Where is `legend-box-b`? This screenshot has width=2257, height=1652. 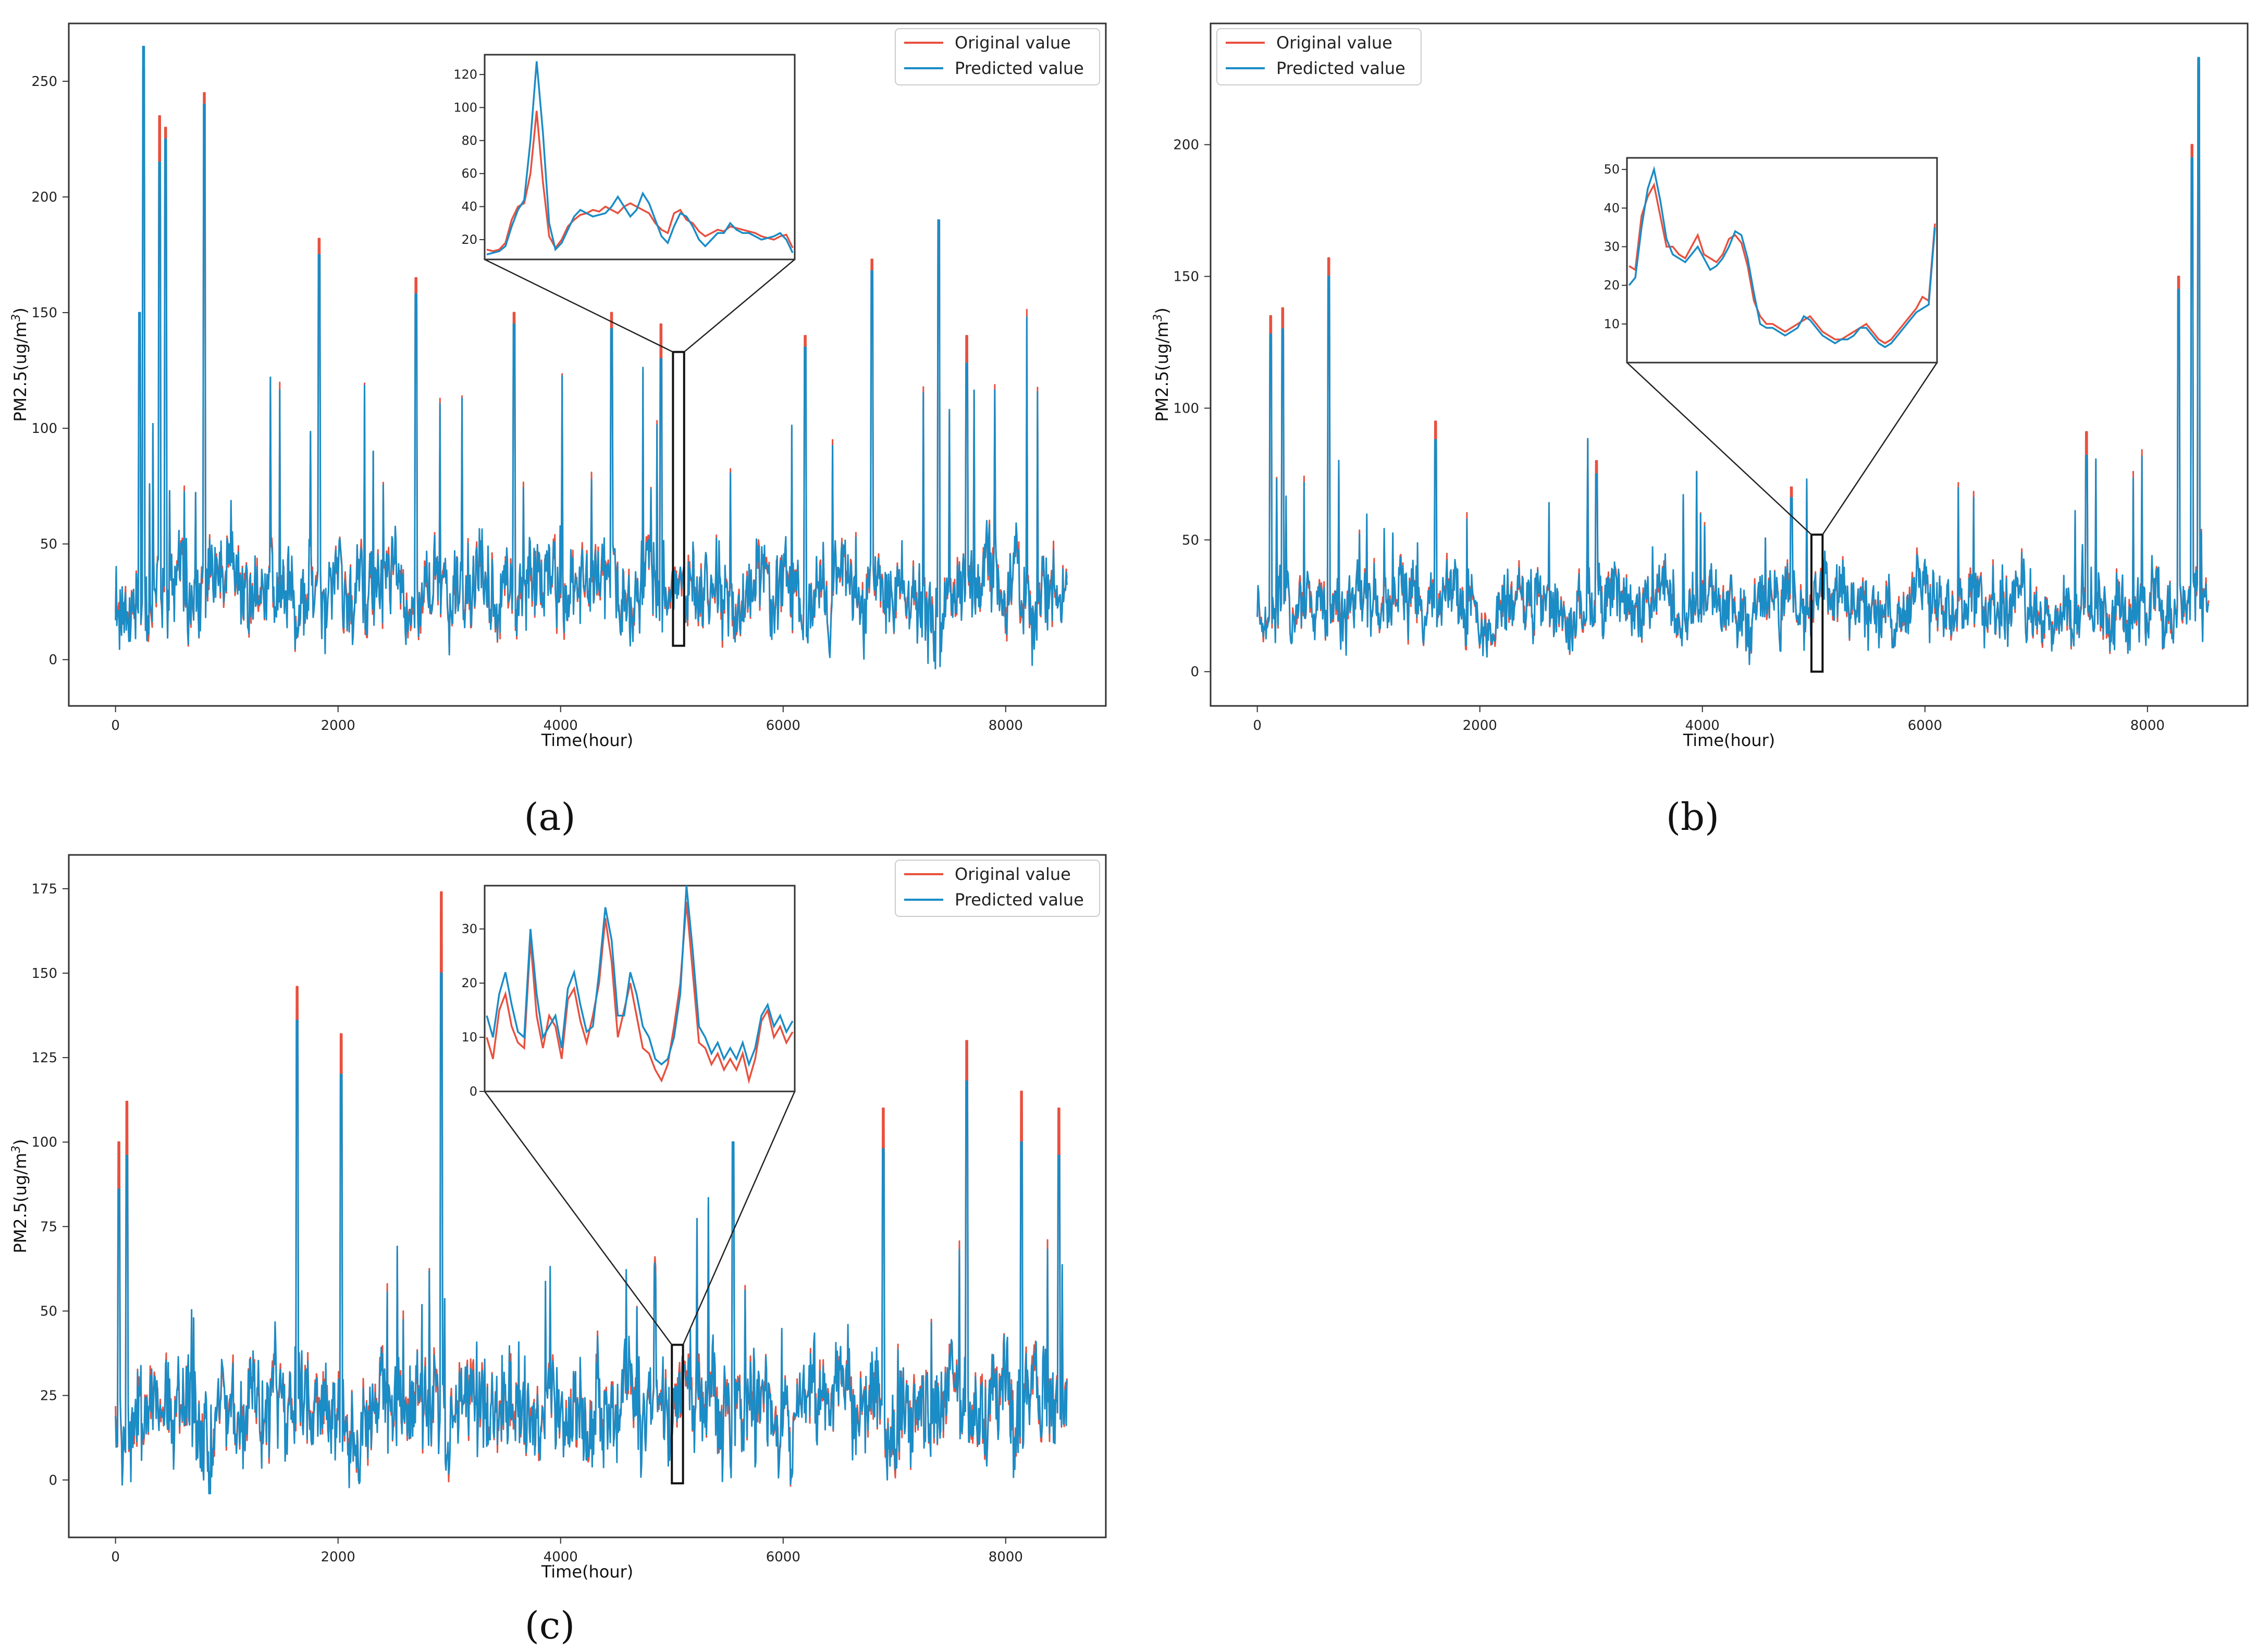
legend-box-b is located at coordinates (1319, 56).